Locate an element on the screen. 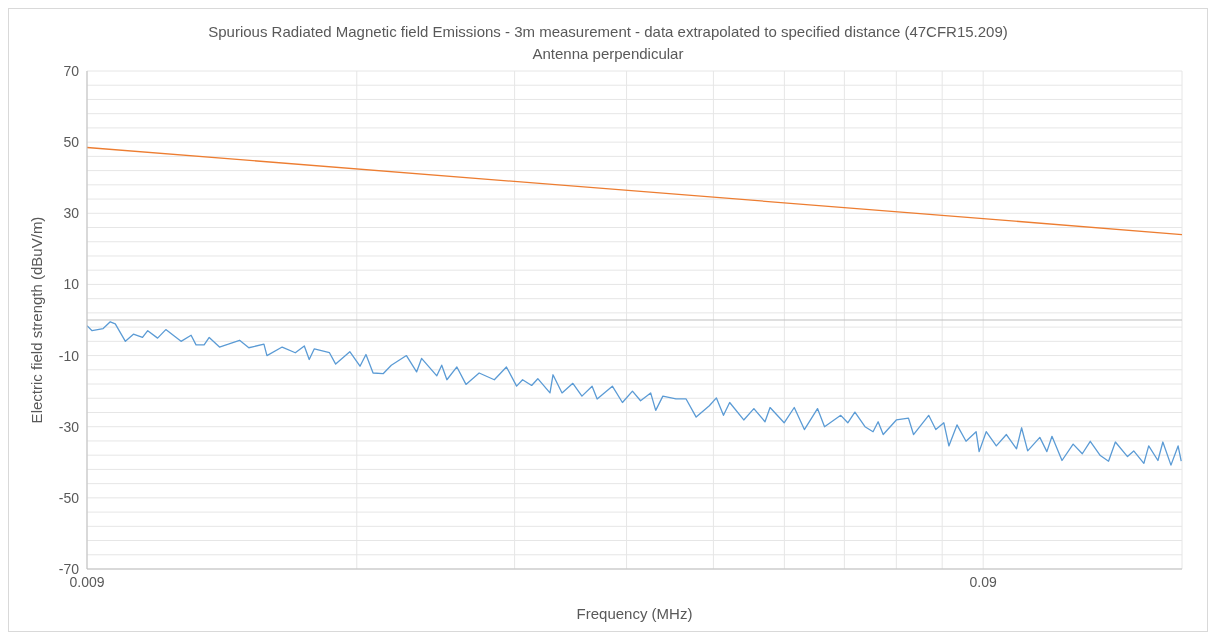 This screenshot has height=640, width=1216. x-axis-title: Frequency (MHz) is located at coordinates (634, 613).